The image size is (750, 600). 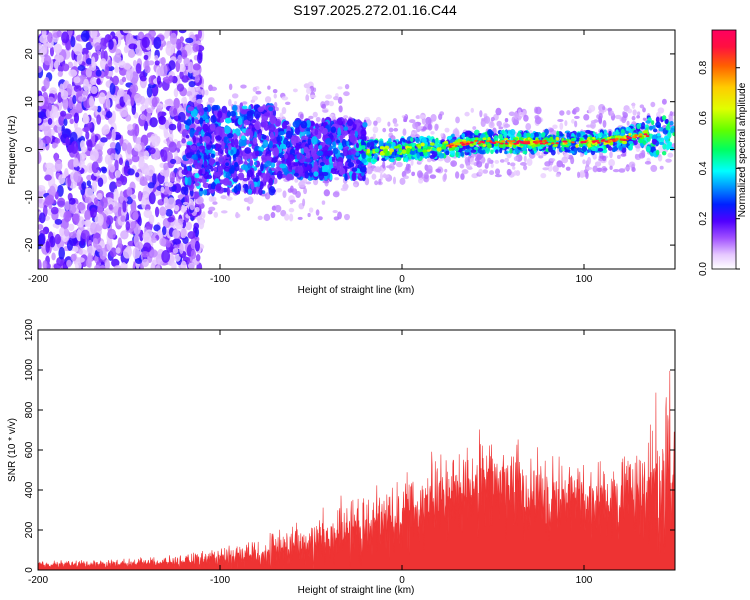 I want to click on colorbar-tick-label: 0.4, so click(x=703, y=168).